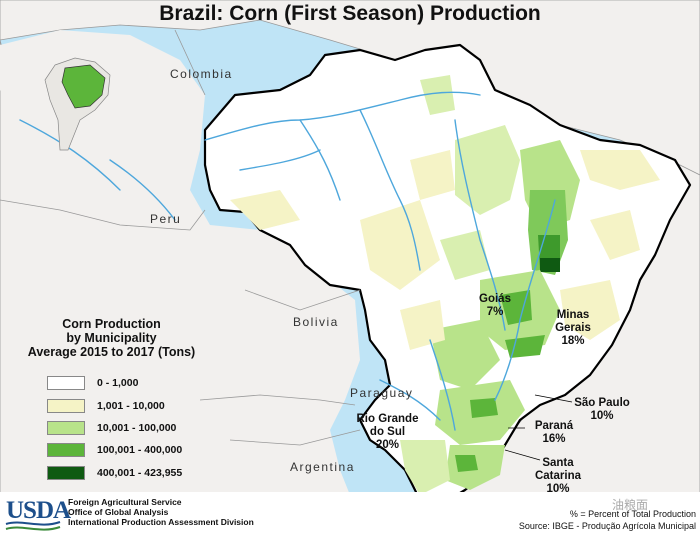 The width and height of the screenshot is (700, 536). I want to click on state-minas-gerais: Minas Gerais 18%, so click(573, 328).